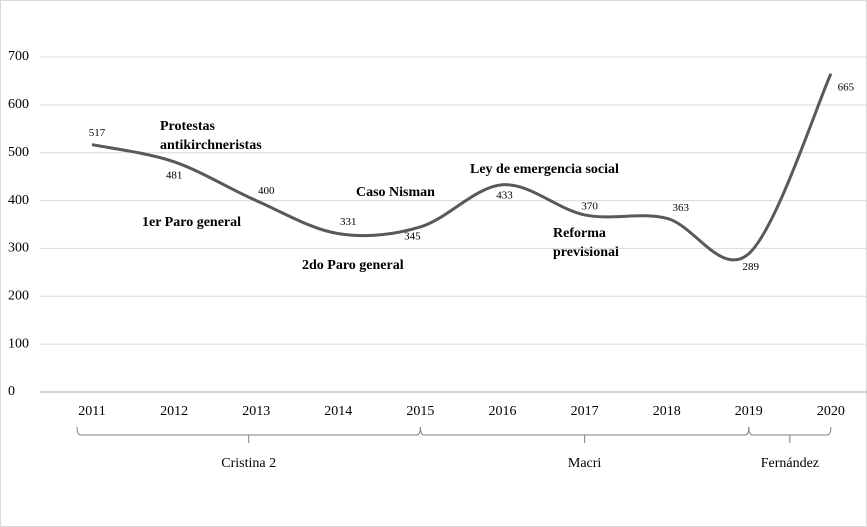 The width and height of the screenshot is (867, 527). I want to click on y-tick-label: 600, so click(18, 104).